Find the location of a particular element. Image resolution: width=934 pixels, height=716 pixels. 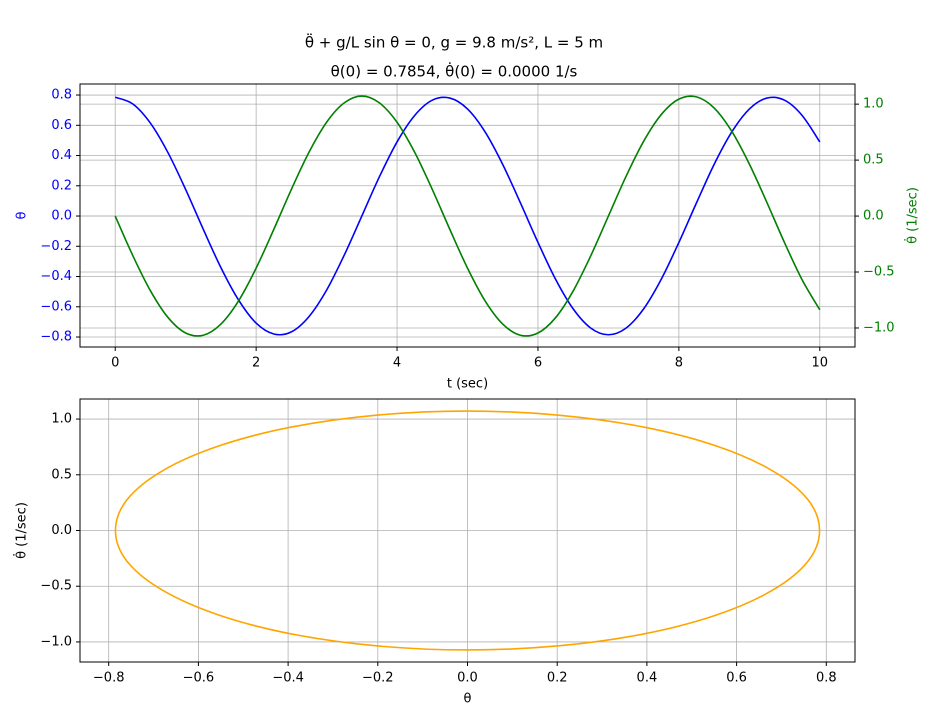

y2-axis-label: θ̇ (1/sec) is located at coordinates (912, 215).